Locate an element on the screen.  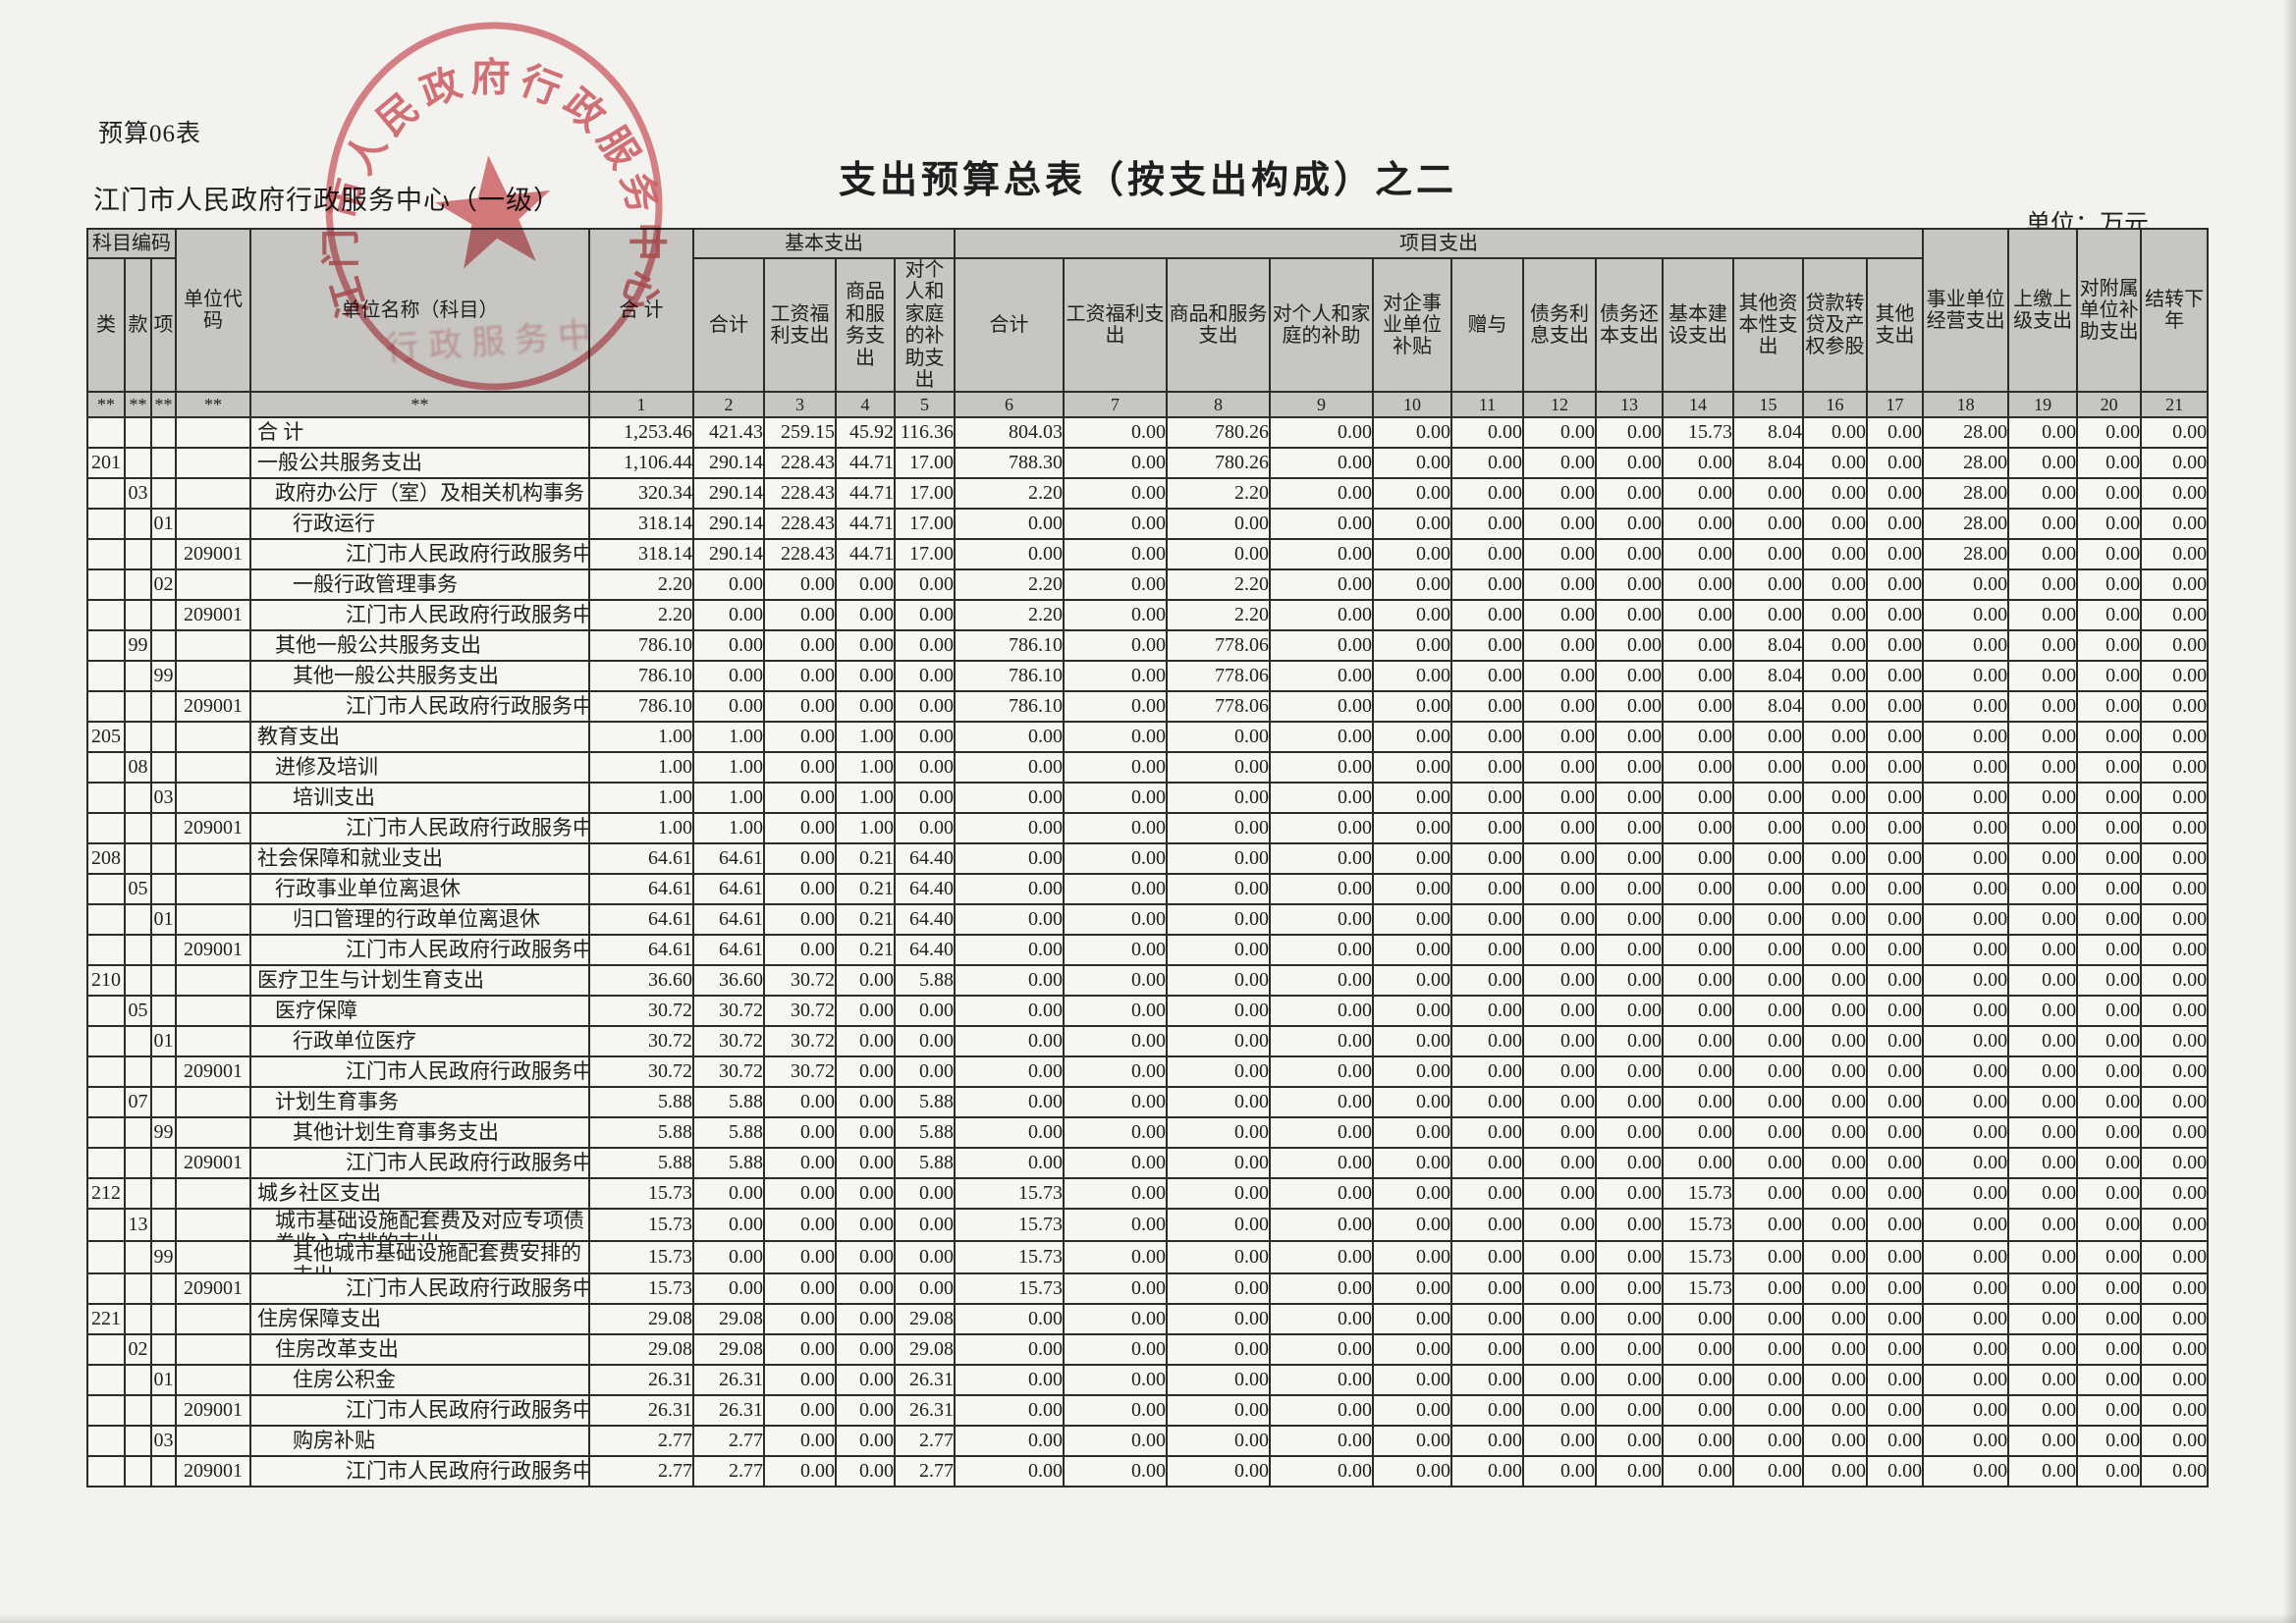
unit-name-text: 城乡社区支出 is located at coordinates (319, 1193).